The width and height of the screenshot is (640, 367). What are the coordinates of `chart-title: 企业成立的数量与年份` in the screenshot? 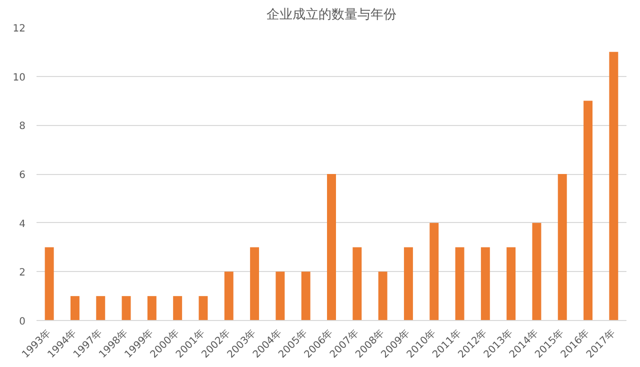 It's located at (331, 14).